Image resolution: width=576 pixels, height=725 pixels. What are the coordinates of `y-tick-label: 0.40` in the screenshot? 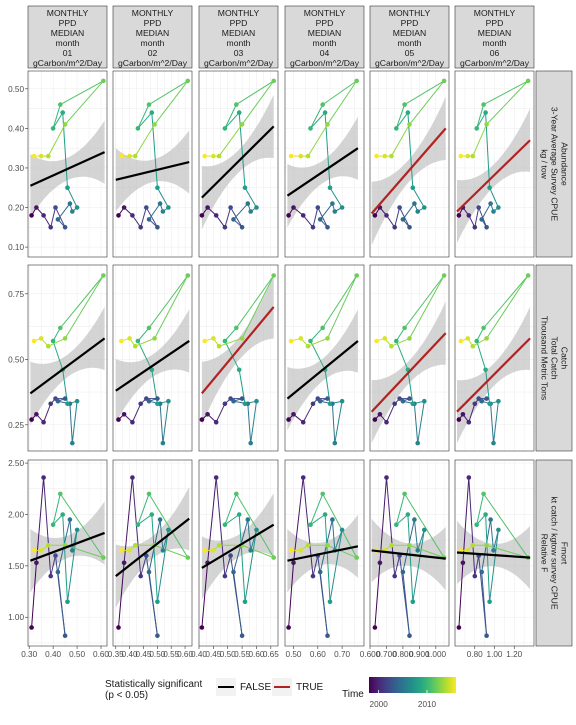 It's located at (16, 128).